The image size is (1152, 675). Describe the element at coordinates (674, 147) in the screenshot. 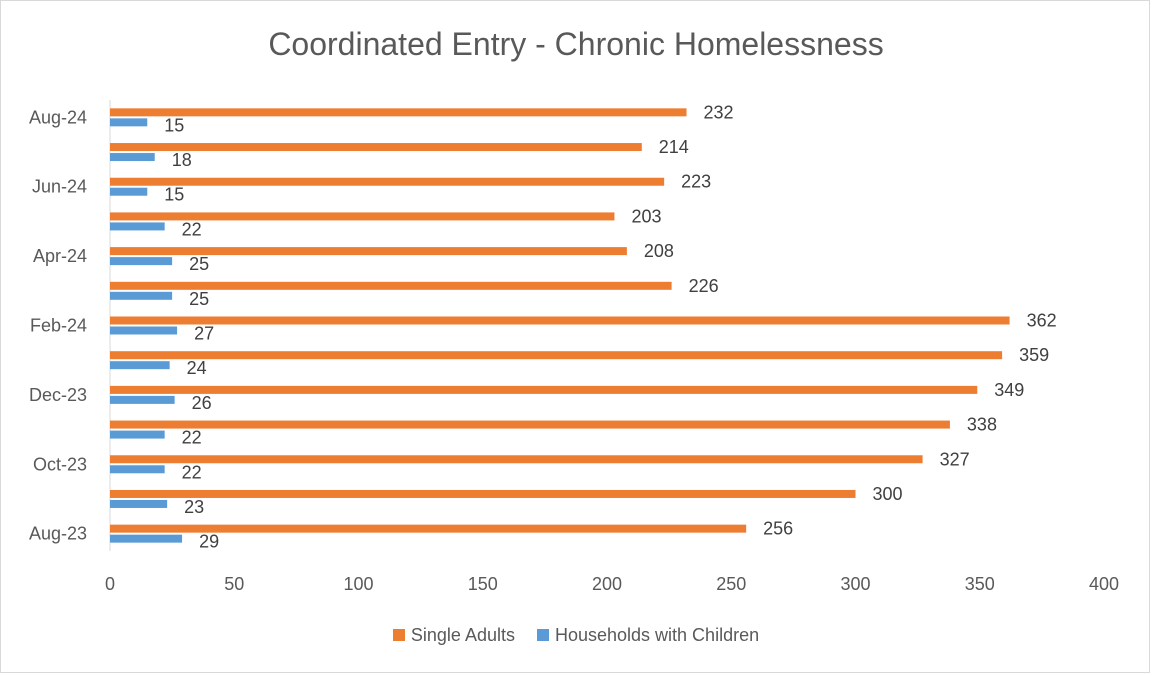

I see `data-label-single-adults: 214` at that location.